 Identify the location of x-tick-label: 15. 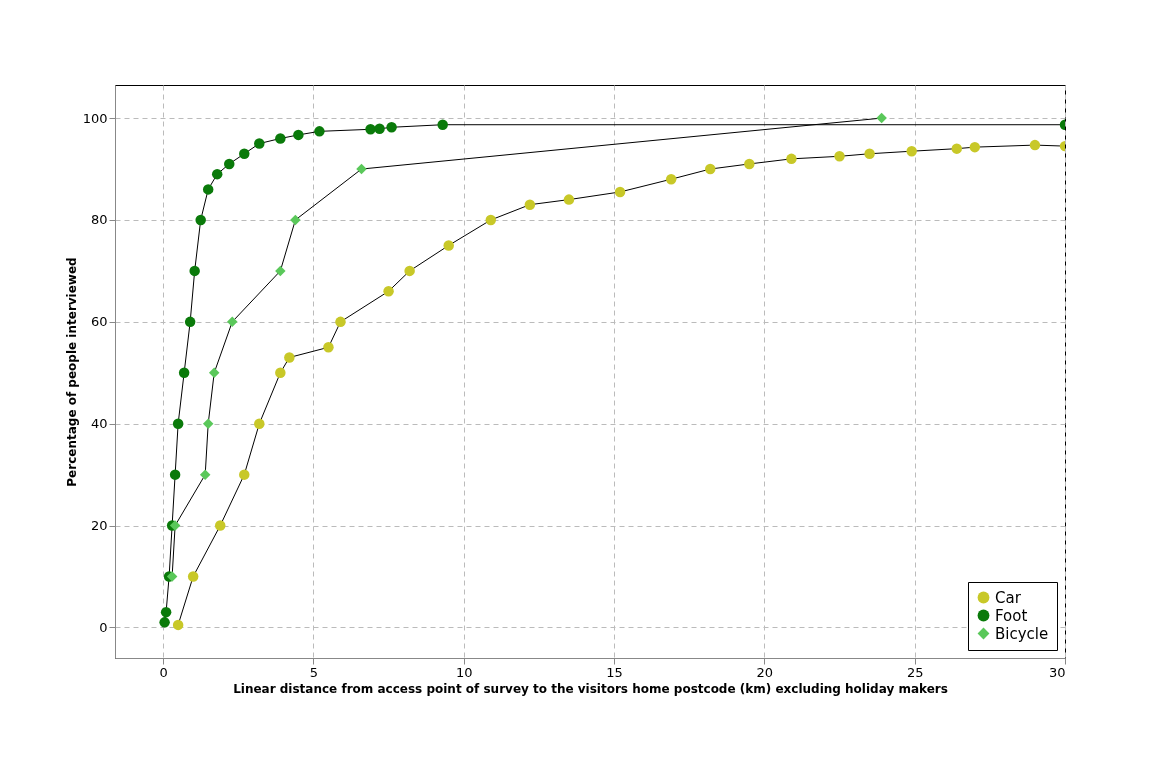
(614, 672).